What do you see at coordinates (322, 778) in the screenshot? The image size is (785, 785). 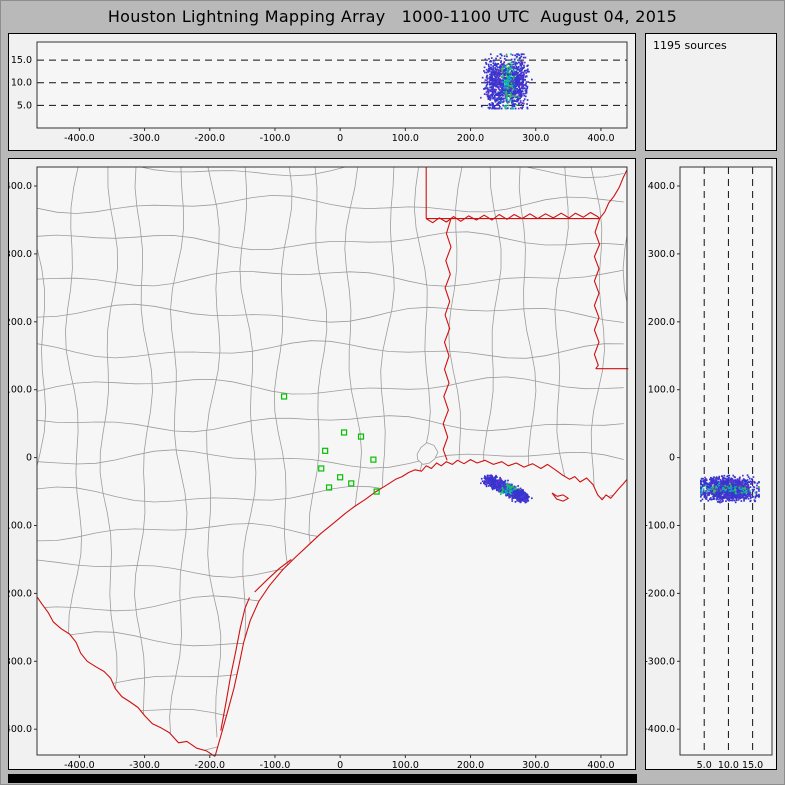 I see `bottom-separator-bar` at bounding box center [322, 778].